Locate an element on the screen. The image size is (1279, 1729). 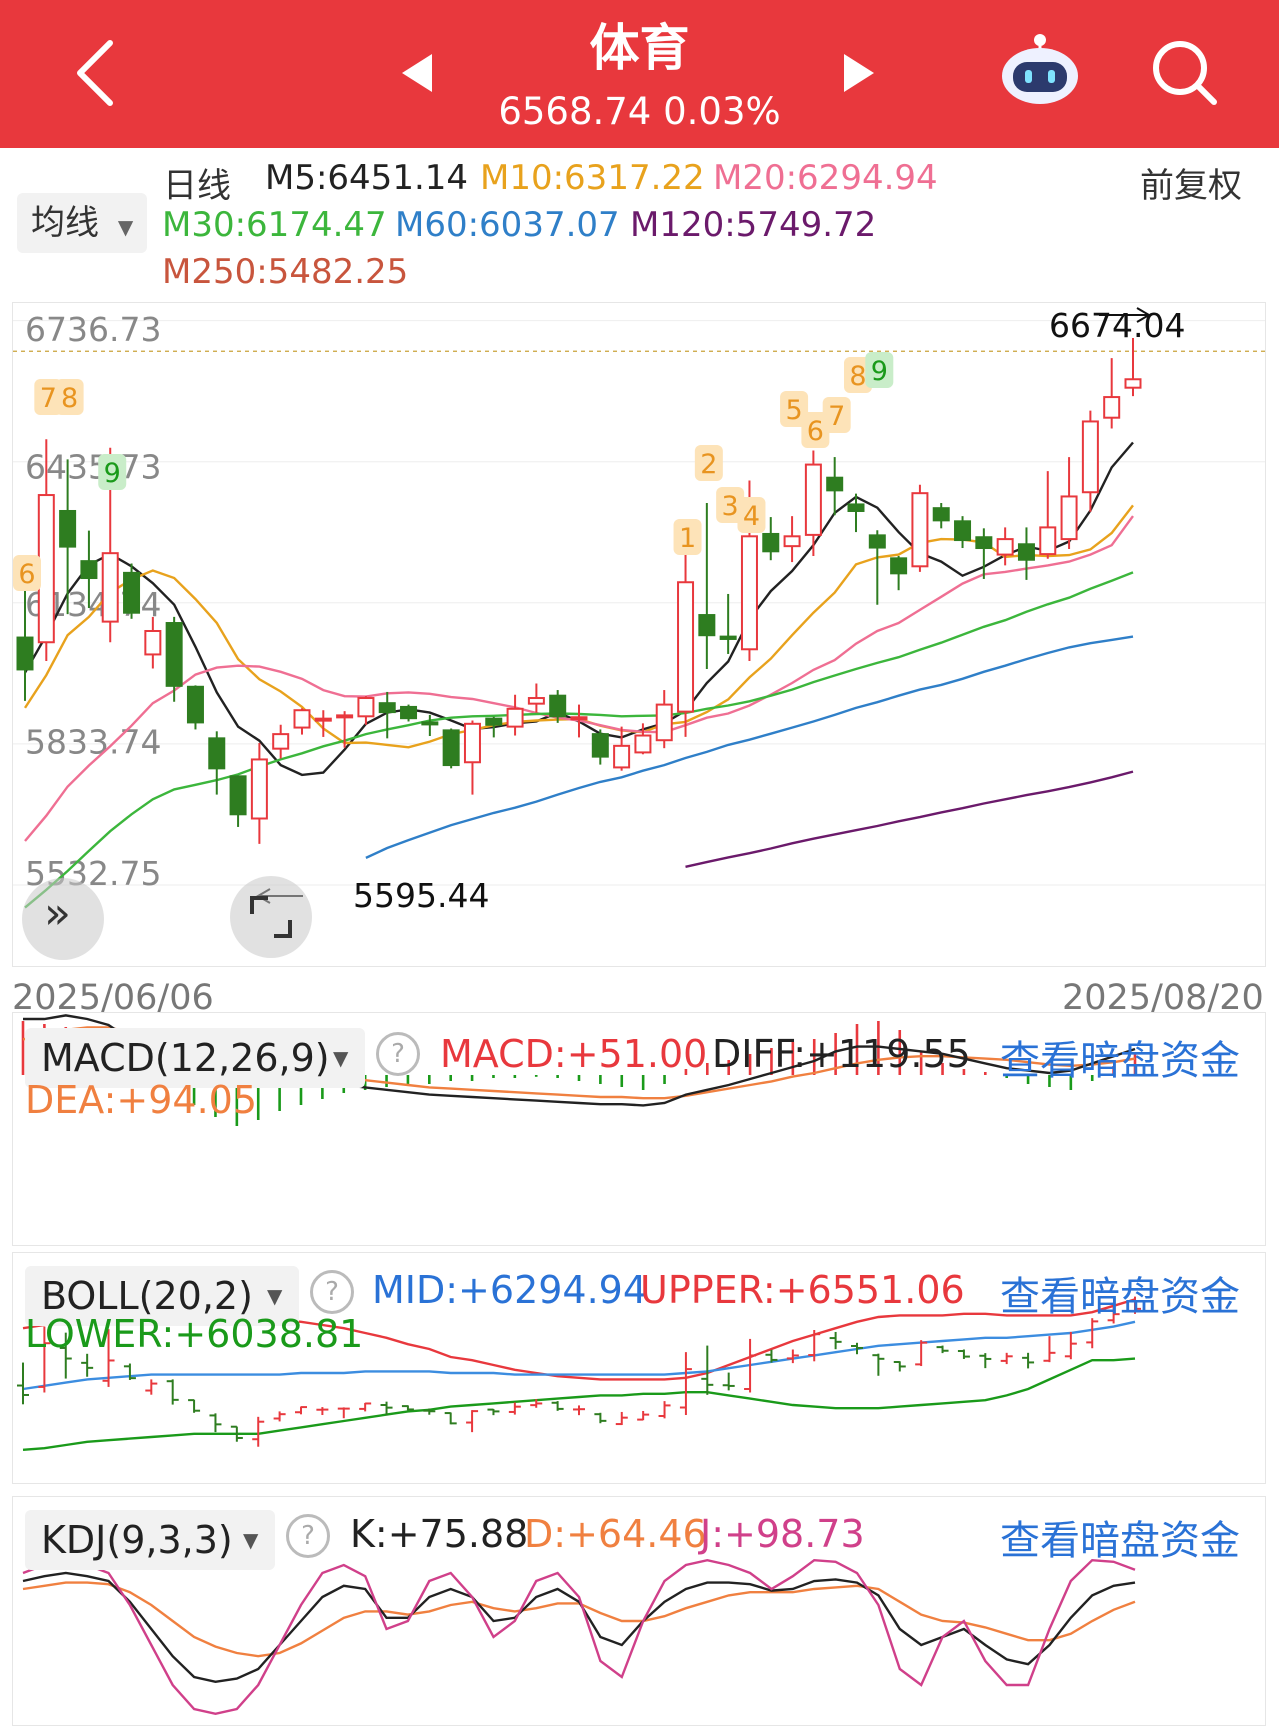
header-bar: 体育 6568.74 0.03% is located at coordinates (639, 74).